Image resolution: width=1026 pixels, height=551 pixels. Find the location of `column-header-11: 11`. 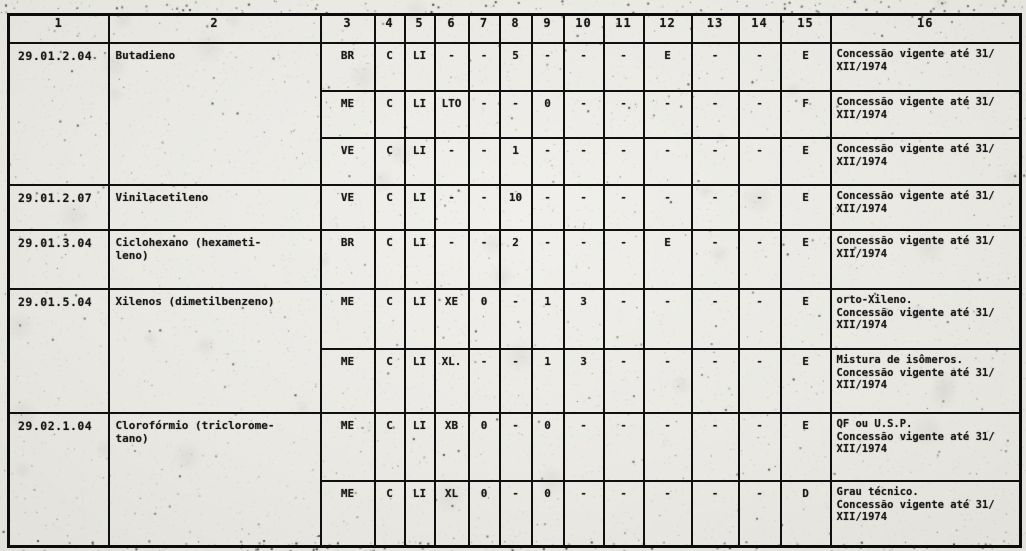

column-header-11: 11 is located at coordinates (623, 28).